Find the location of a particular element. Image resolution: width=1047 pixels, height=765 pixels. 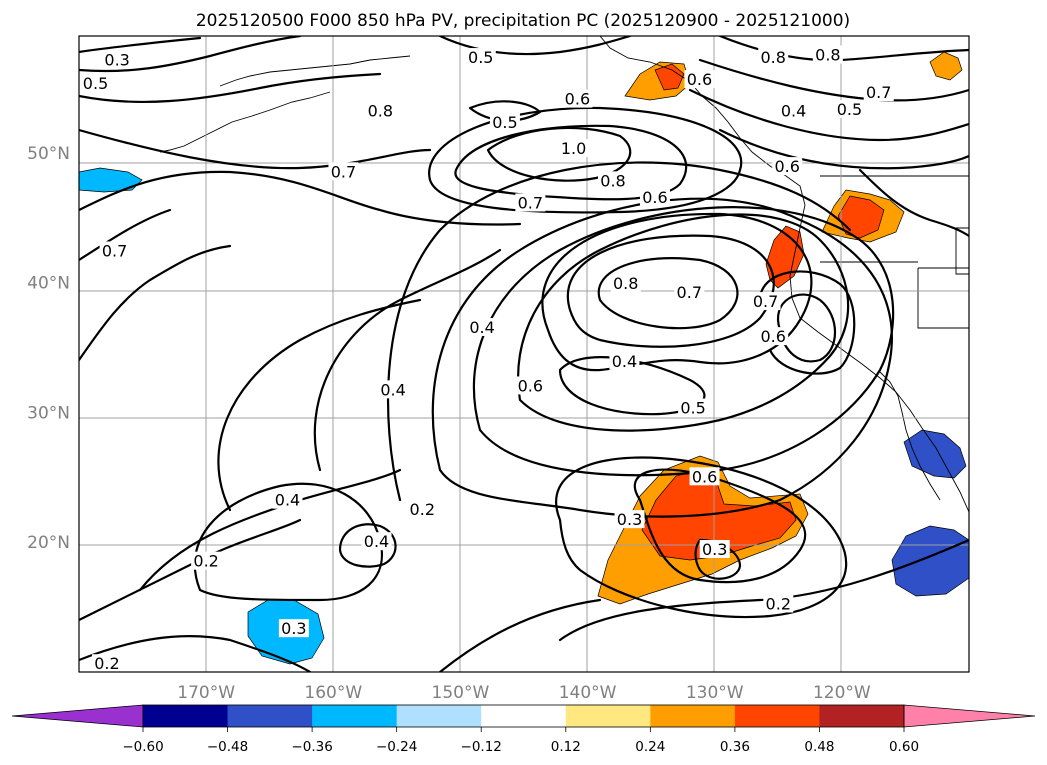

colorbar-tick-label: −0.24 is located at coordinates (396, 747).